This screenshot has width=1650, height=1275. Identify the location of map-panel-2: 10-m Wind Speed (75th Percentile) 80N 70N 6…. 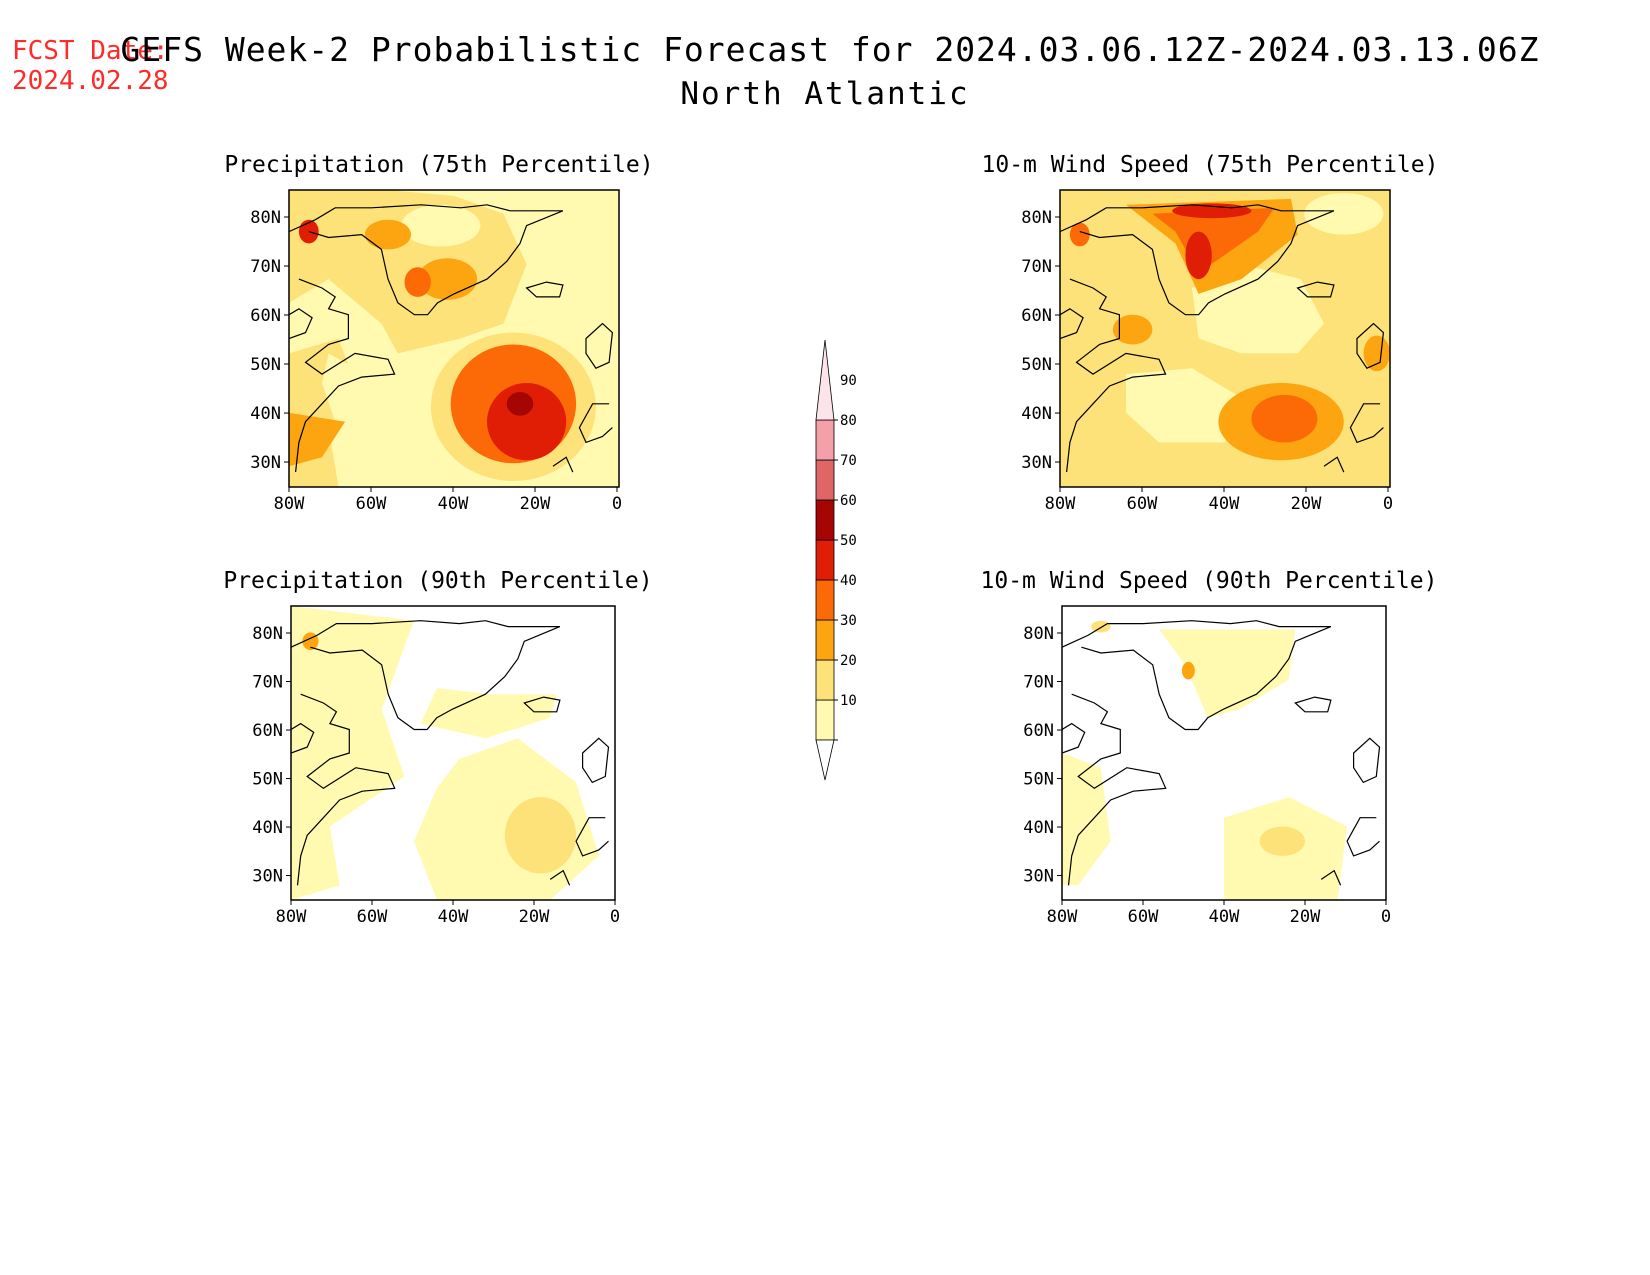
(1210, 333).